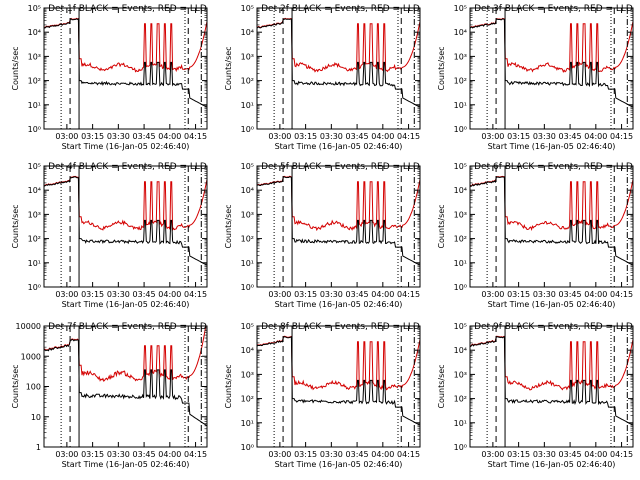 The width and height of the screenshot is (640, 480). I want to click on panel-title: Det 4f BLACK = Events, RED = LLD, so click(127, 167).